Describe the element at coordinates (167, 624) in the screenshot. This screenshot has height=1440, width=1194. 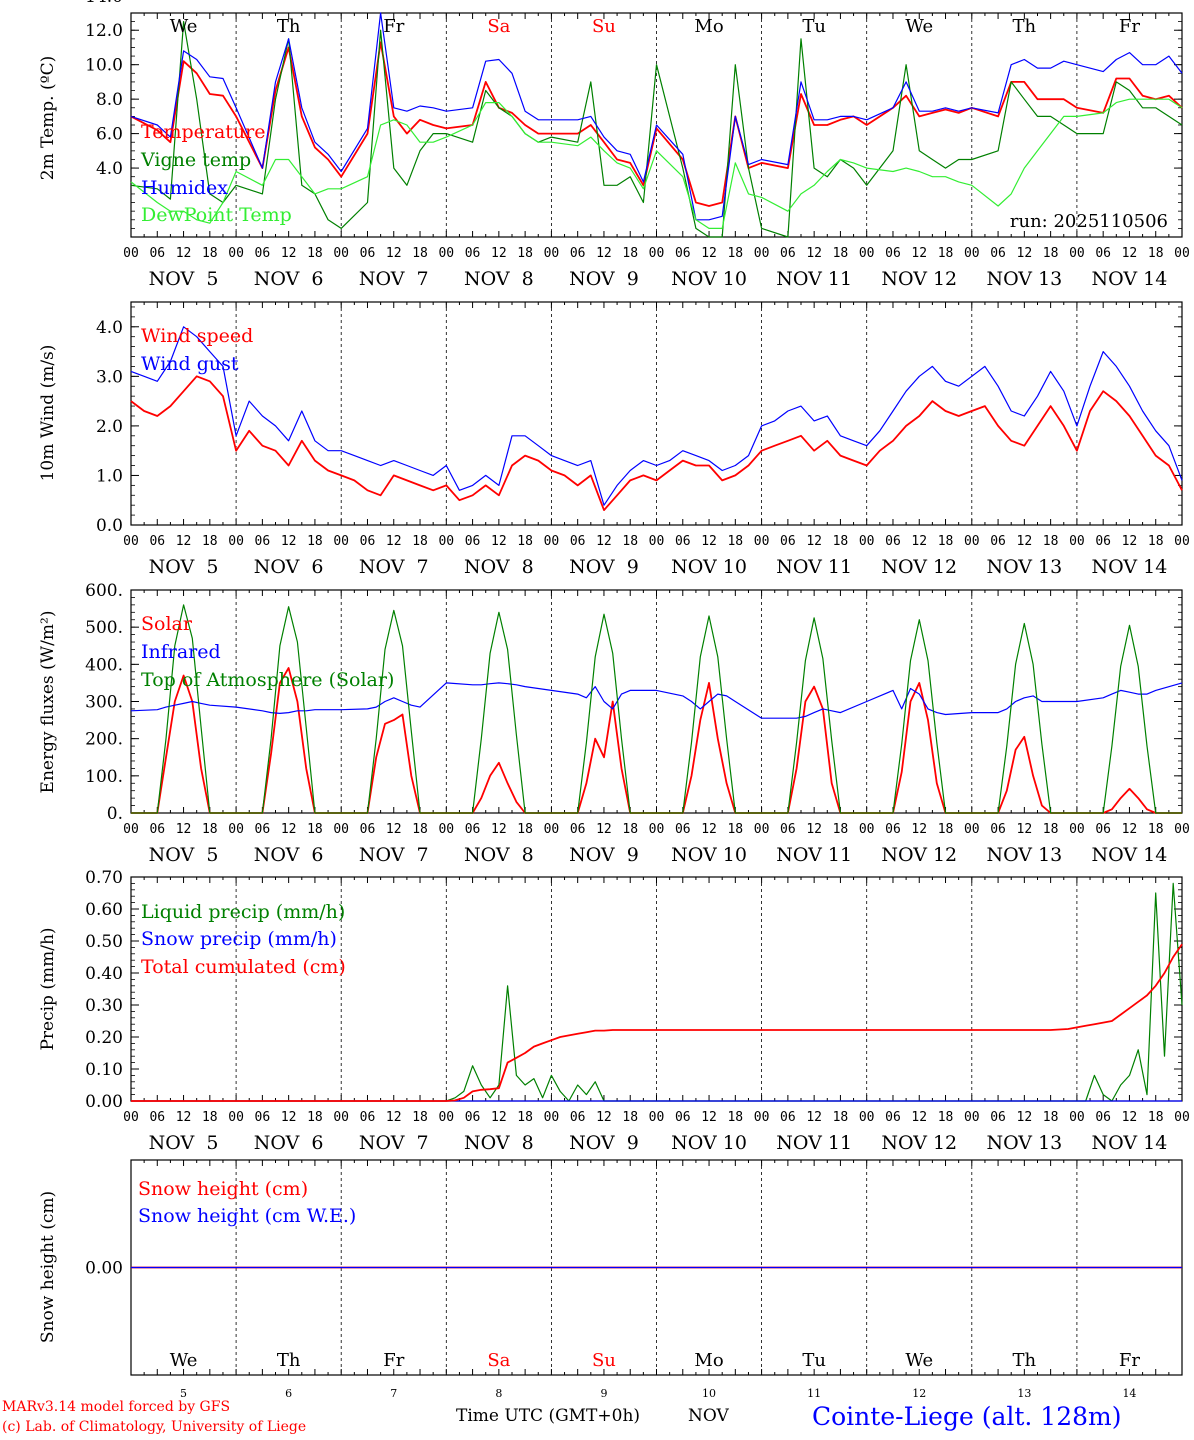
I see `legend-entry: Solar` at that location.